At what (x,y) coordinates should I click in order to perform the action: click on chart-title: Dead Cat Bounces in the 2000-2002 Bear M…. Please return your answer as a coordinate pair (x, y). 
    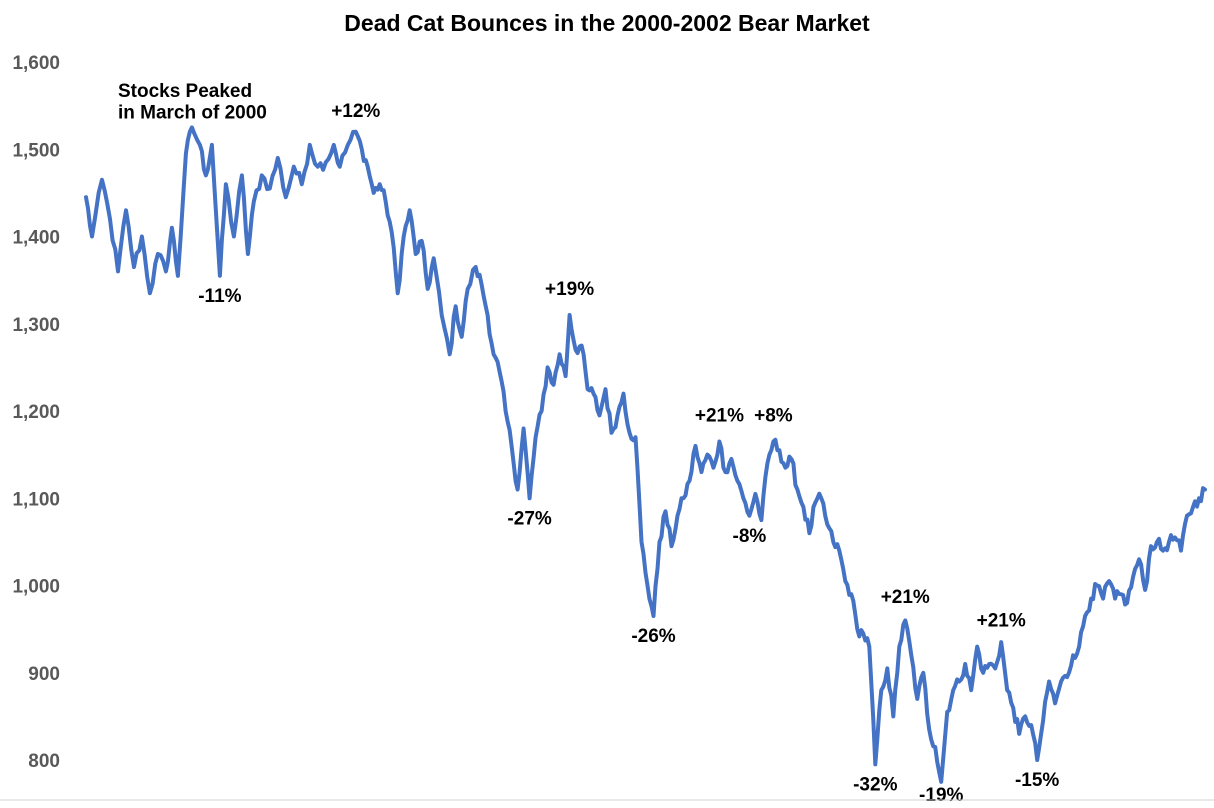
    Looking at the image, I should click on (607, 23).